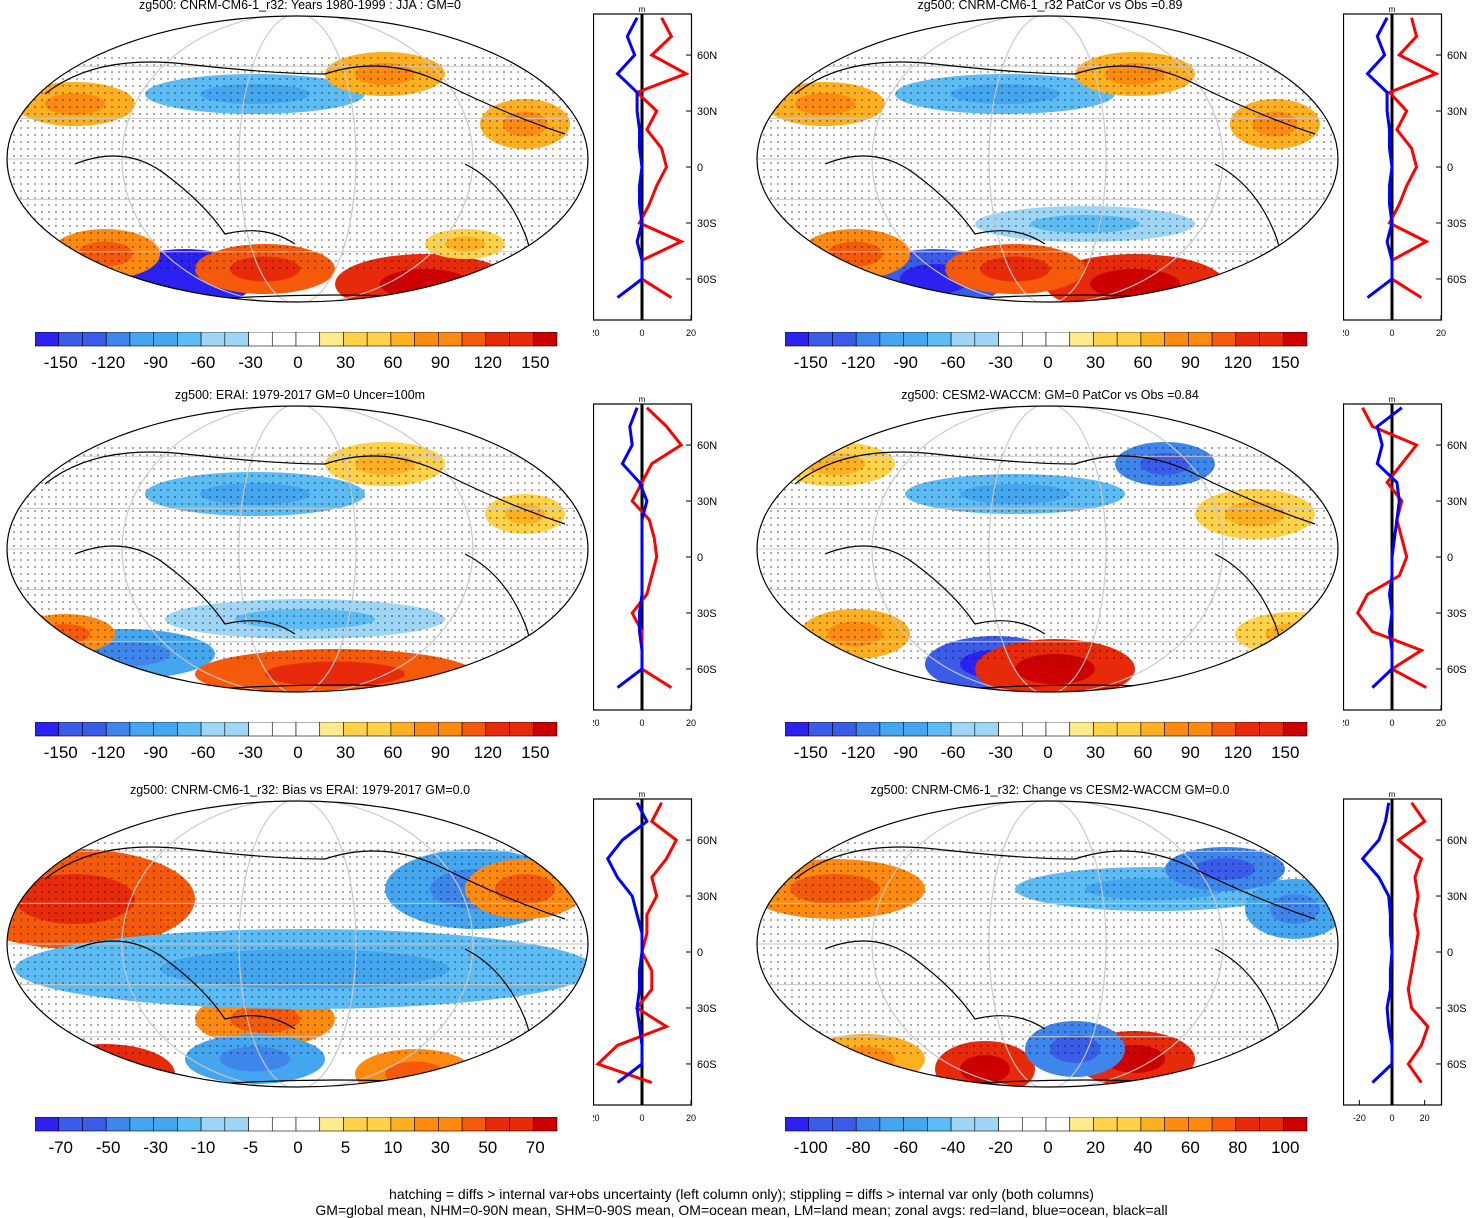  What do you see at coordinates (707, 1065) in the screenshot?
I see `lat-label: 60S` at bounding box center [707, 1065].